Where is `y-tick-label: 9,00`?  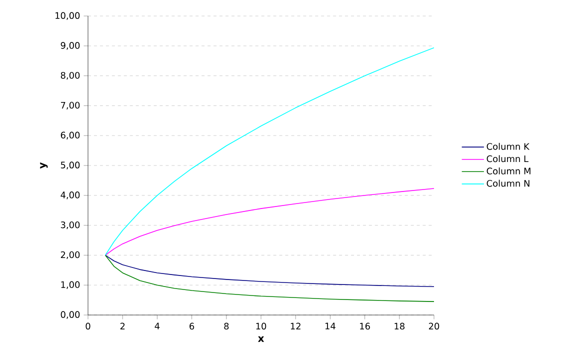
y-tick-label: 9,00 is located at coordinates (70, 46).